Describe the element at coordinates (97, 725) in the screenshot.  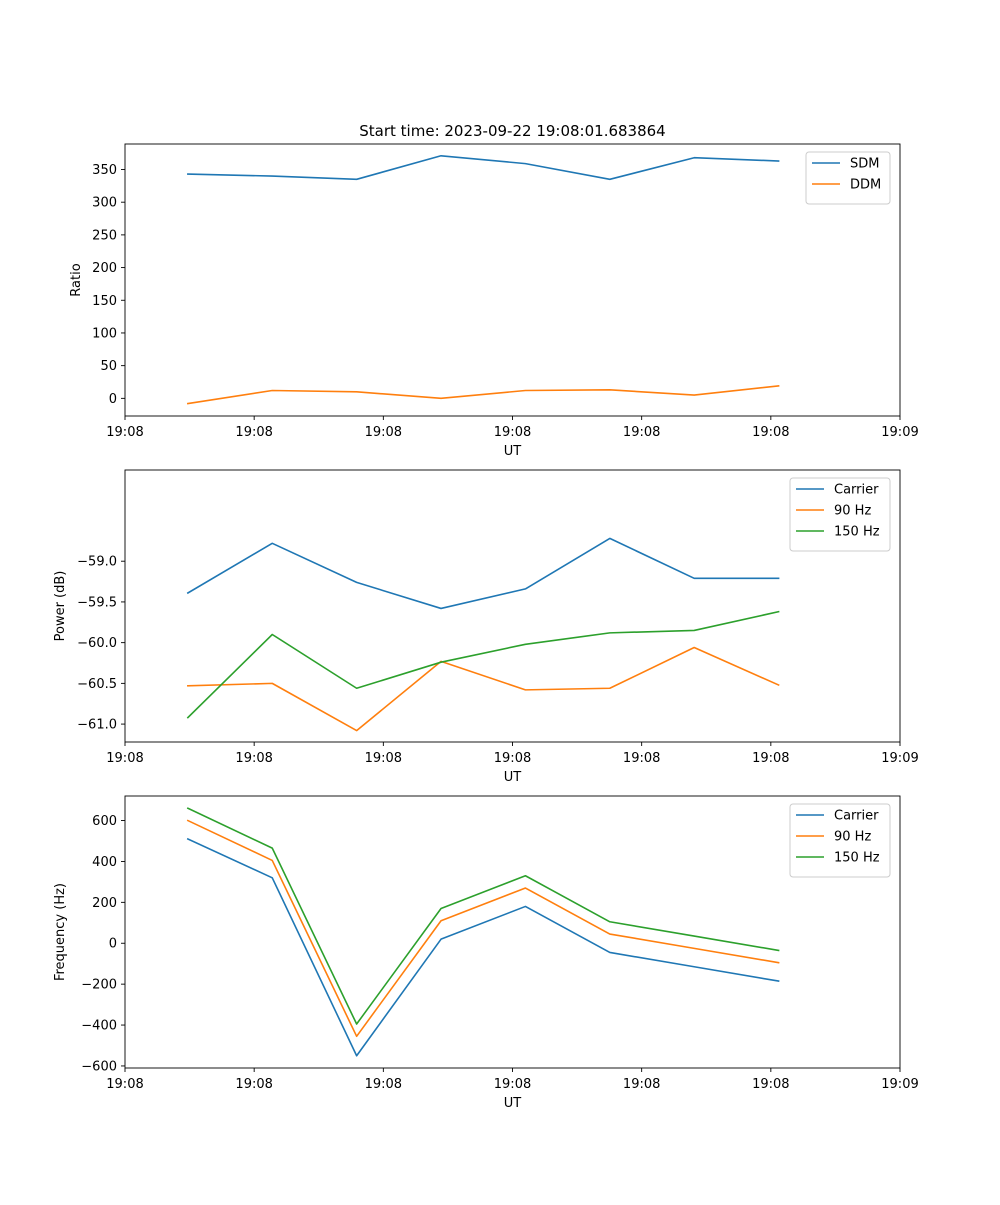
I see `y-tick-label: −61.0` at that location.